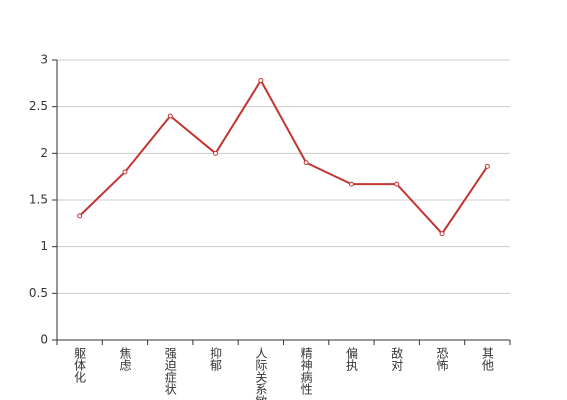  Describe the element at coordinates (487, 359) in the screenshot. I see `x-tick-label: 其他` at that location.